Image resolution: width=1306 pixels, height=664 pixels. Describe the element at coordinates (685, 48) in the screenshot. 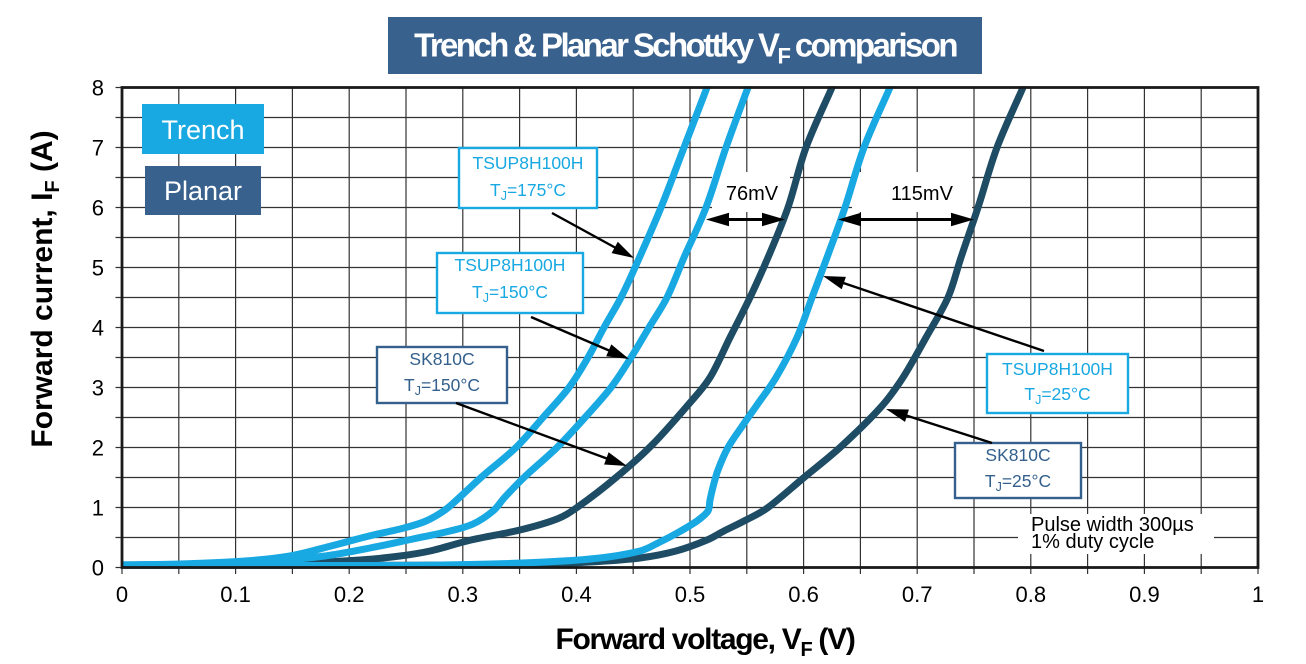

I see `svg-text:Trench & Planar Schottky VF co: Trench & Planar Schottky VF comparison` at that location.